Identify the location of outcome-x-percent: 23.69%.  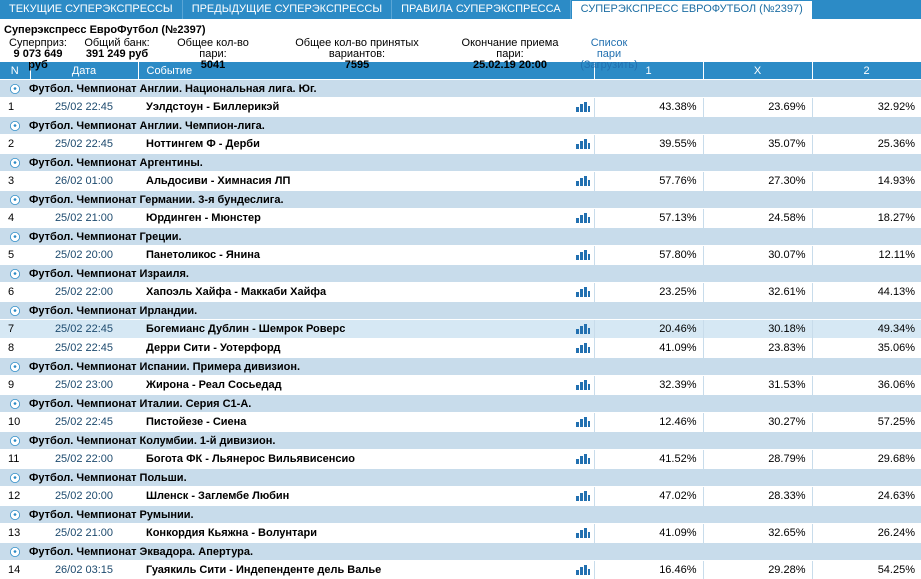
(757, 107).